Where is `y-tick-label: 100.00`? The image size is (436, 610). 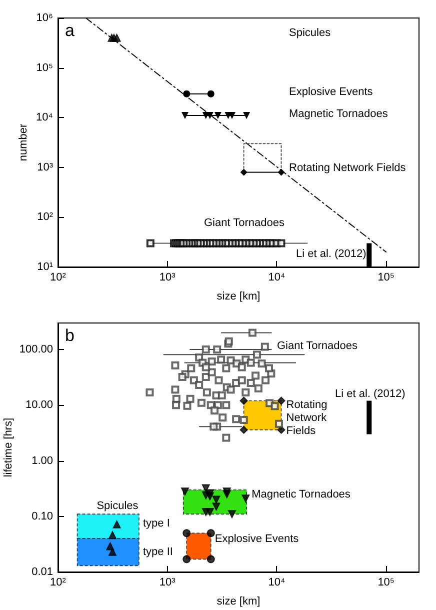
y-tick-label: 100.00 is located at coordinates (36, 350).